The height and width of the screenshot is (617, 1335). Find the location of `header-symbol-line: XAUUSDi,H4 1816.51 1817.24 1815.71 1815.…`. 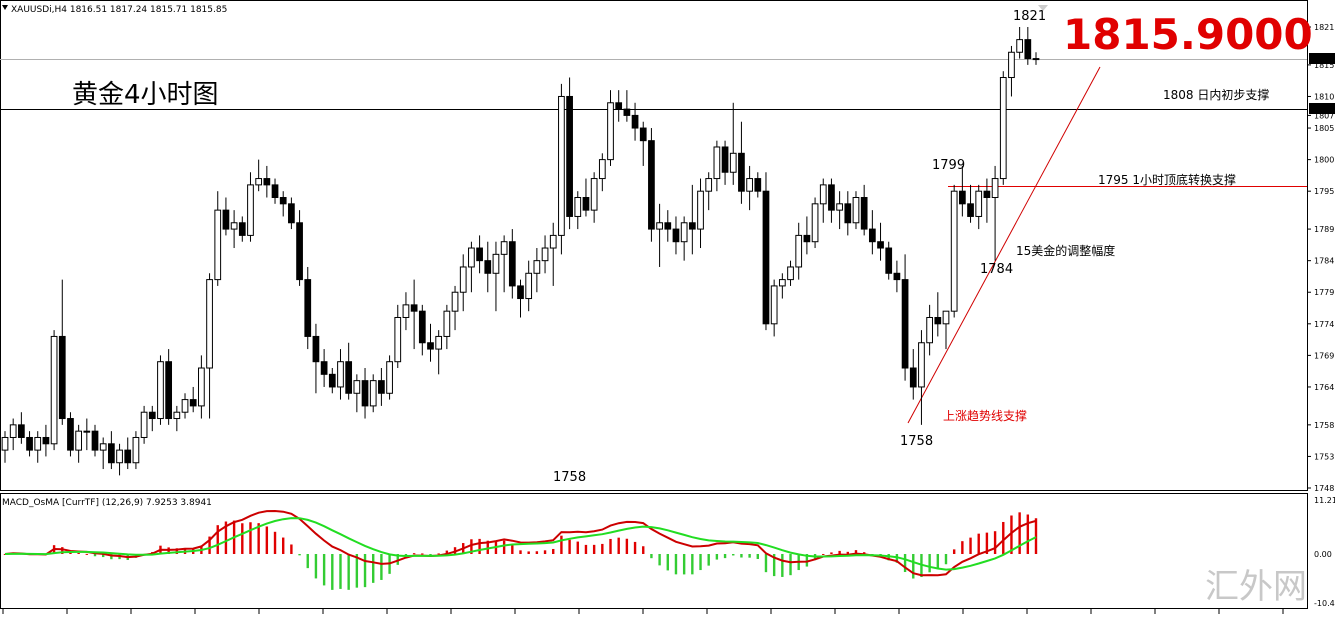

header-symbol-line: XAUUSDi,H4 1816.51 1817.24 1815.71 1815.… is located at coordinates (119, 10).